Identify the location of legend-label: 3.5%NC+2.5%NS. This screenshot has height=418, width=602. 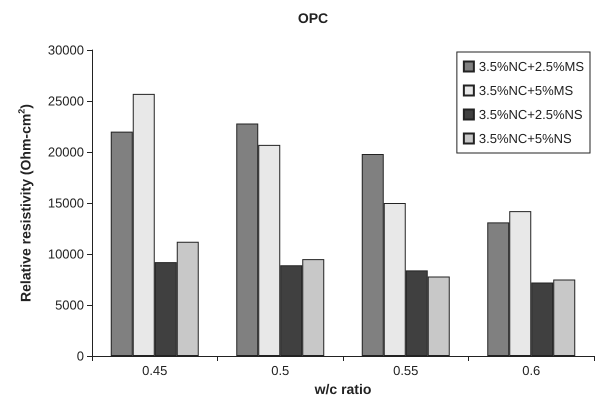
(530, 114).